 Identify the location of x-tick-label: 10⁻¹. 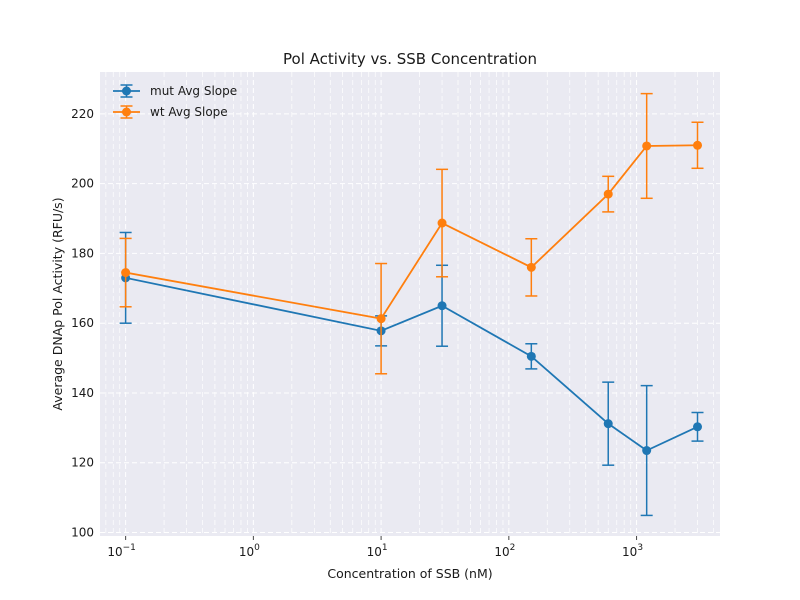
(121, 551).